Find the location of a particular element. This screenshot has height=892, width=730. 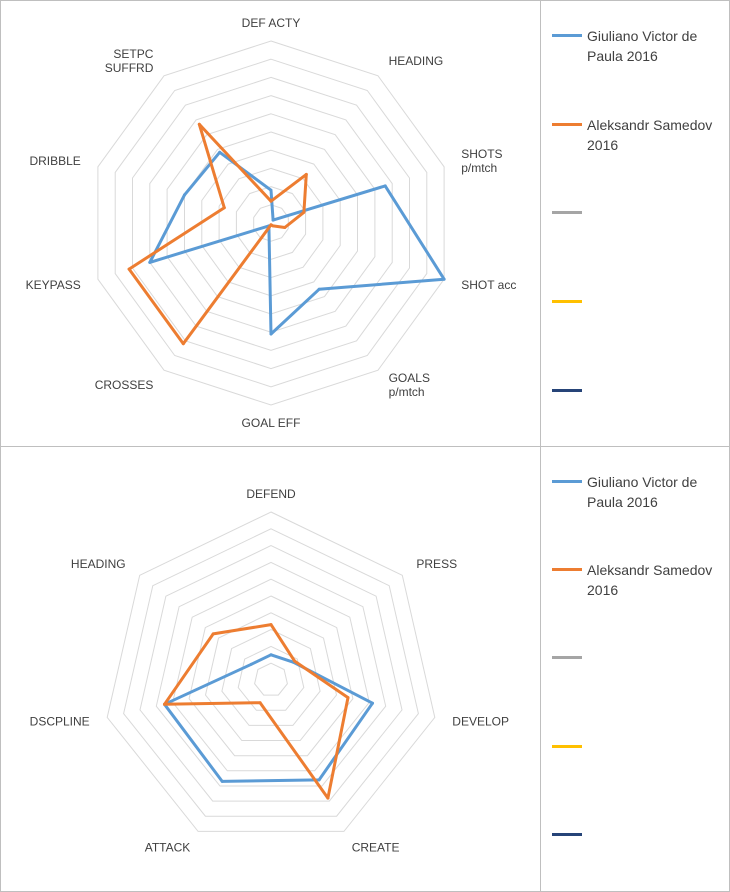

data-point-aleksandr-samedov-2016-def-acty is located at coordinates (271, 201).